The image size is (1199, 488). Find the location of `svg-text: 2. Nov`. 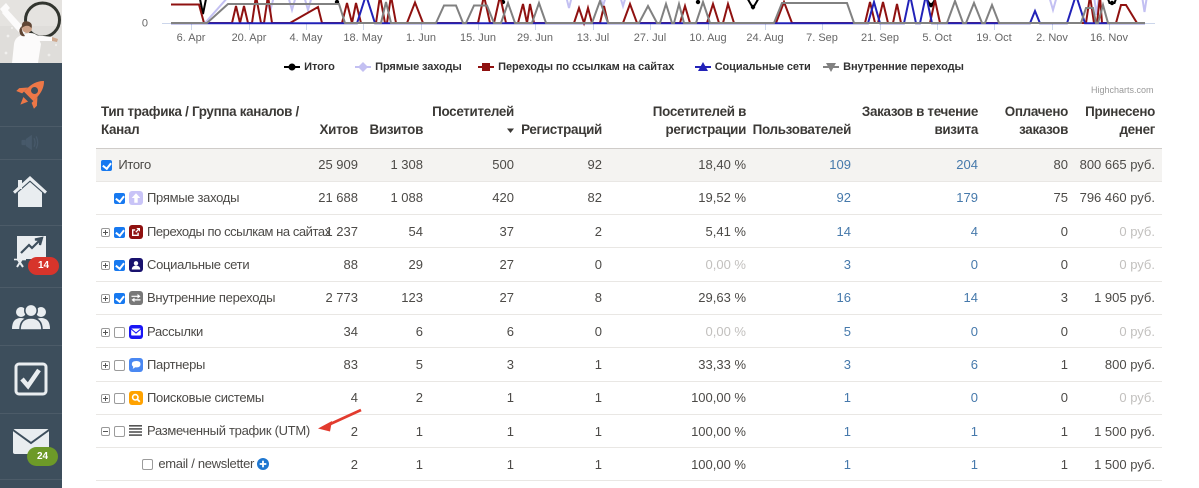

svg-text: 2. Nov is located at coordinates (1052, 38).